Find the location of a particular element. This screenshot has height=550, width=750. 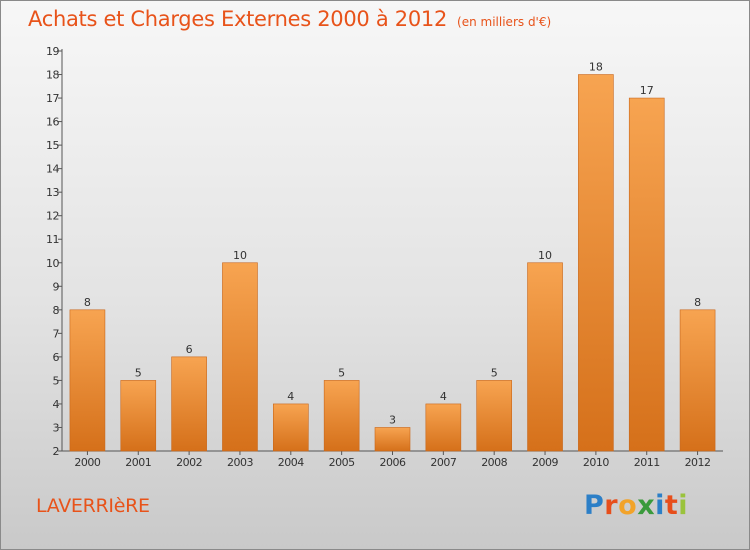

y-tick-label: 4 is located at coordinates (56, 404).